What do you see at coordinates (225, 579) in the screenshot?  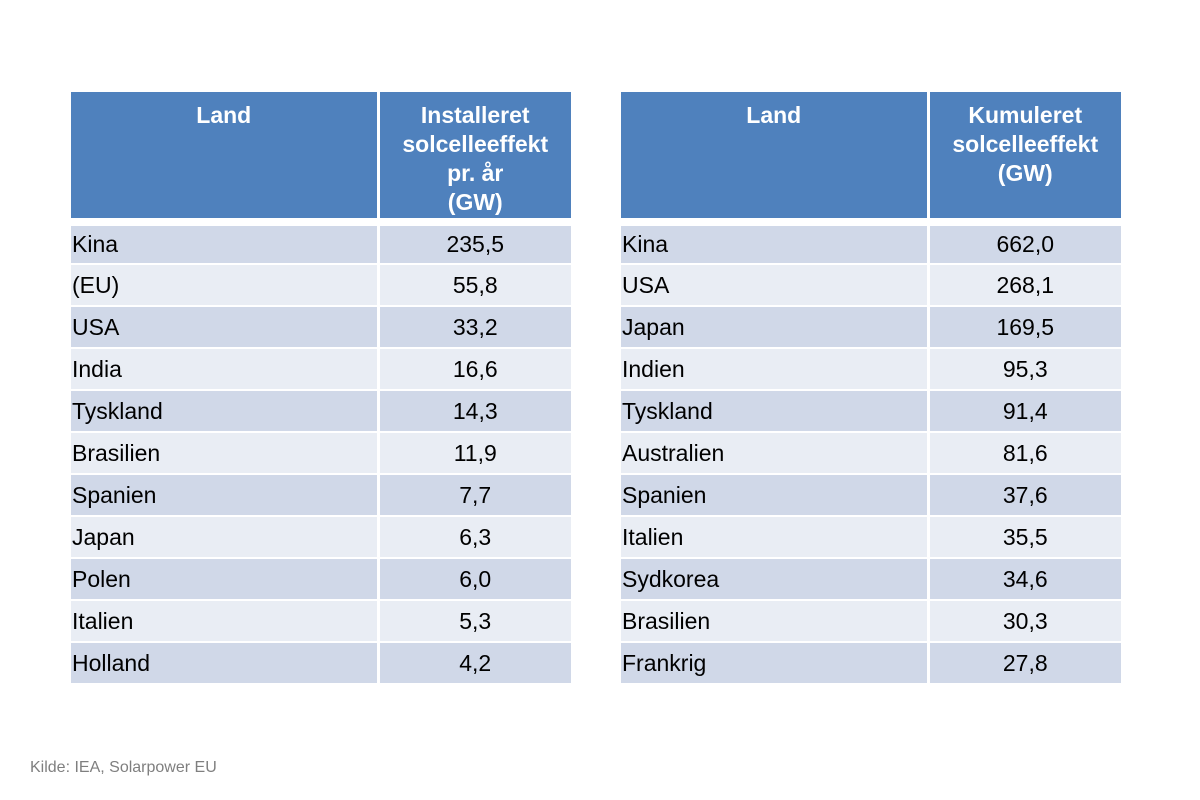 I see `country-cell: Polen` at bounding box center [225, 579].